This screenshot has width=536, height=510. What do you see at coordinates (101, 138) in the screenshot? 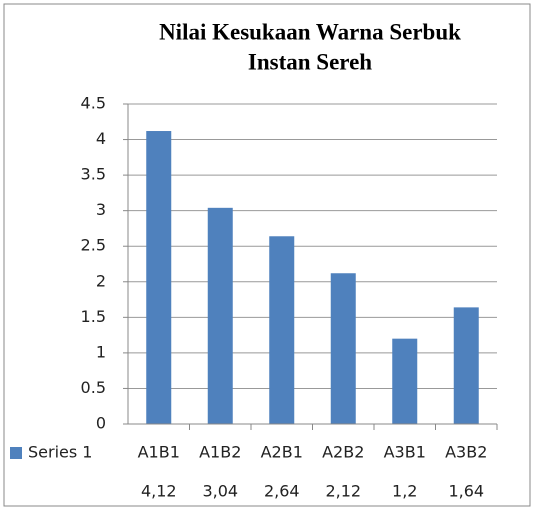
I see `y-tick-label: 4` at bounding box center [101, 138].